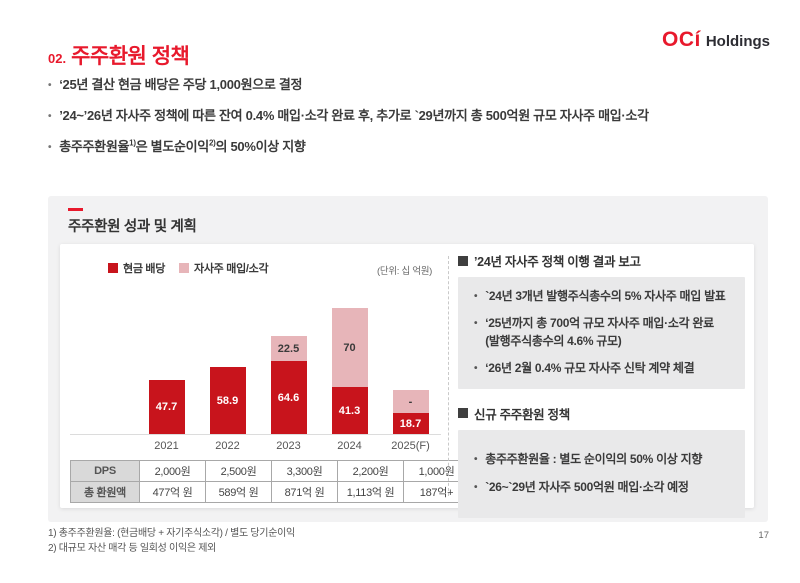  I want to click on policy-bullet-text: ‘26년 2월 0.4% 규모 자사주 신탁 계약 체결, so click(590, 368).